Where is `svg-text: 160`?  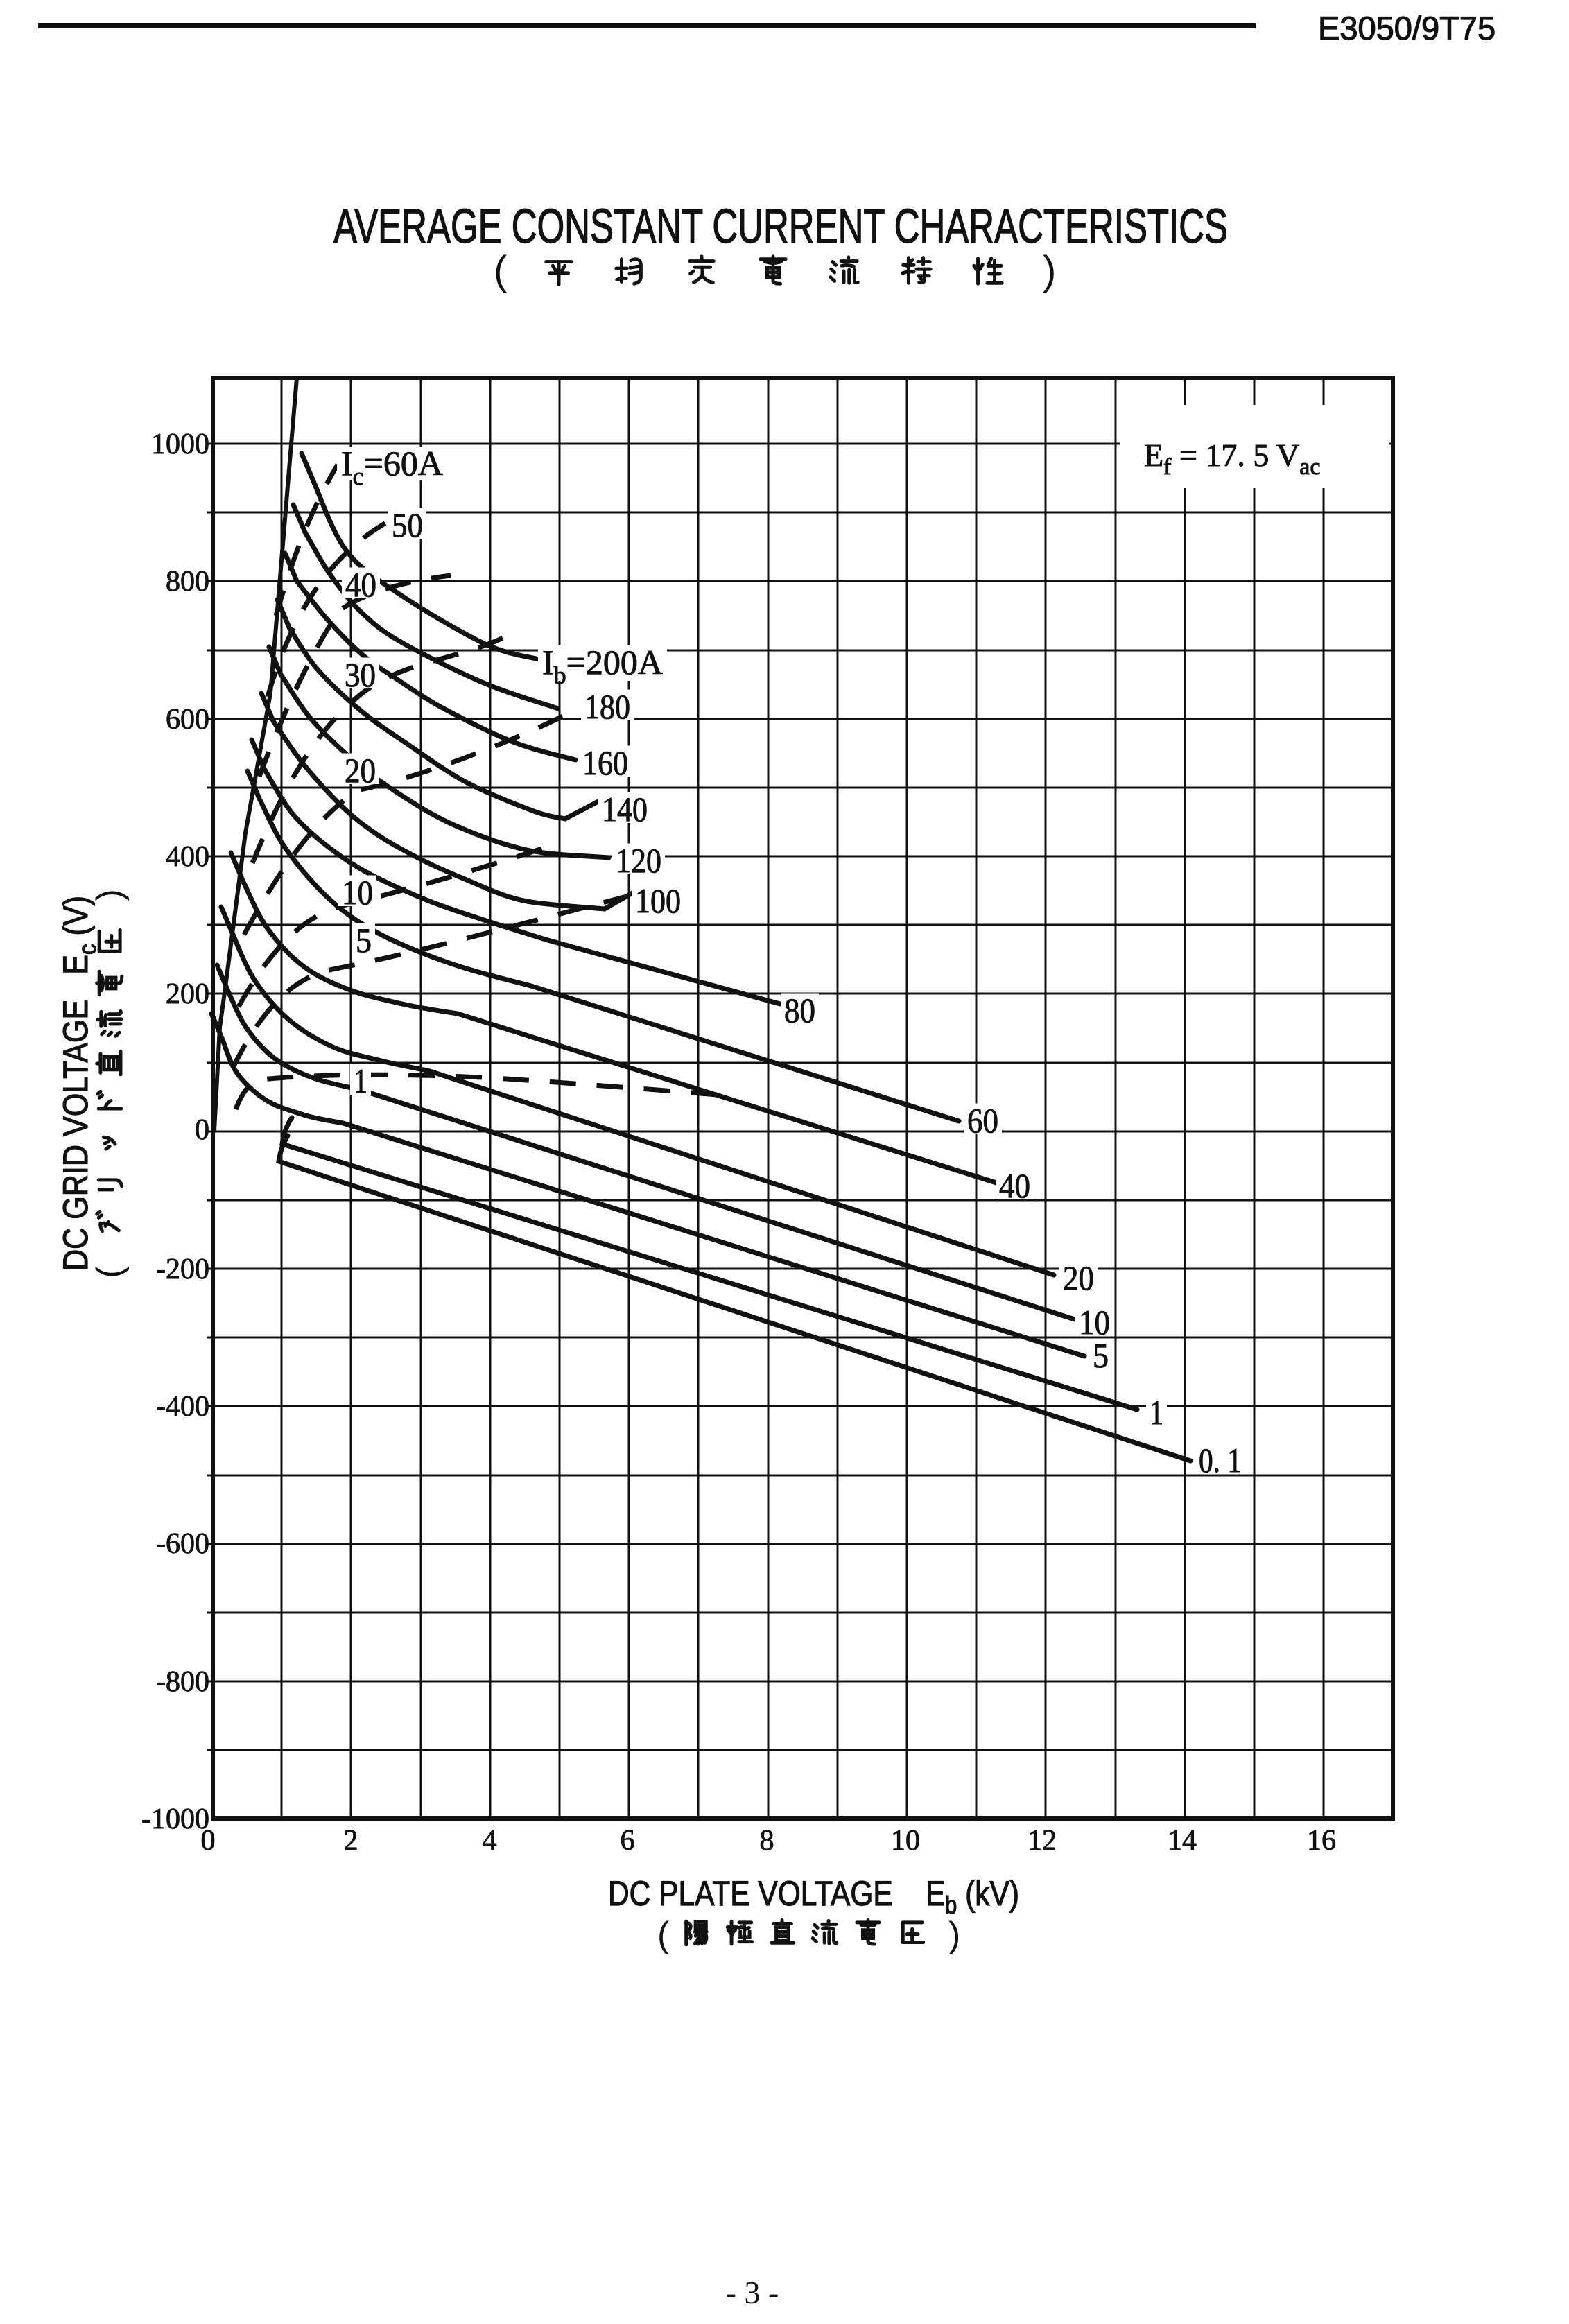
svg-text: 160 is located at coordinates (605, 762).